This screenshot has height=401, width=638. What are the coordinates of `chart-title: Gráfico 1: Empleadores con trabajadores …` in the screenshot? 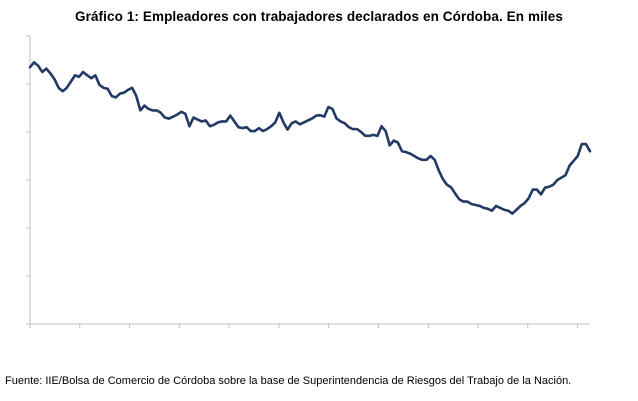 It's located at (319, 16).